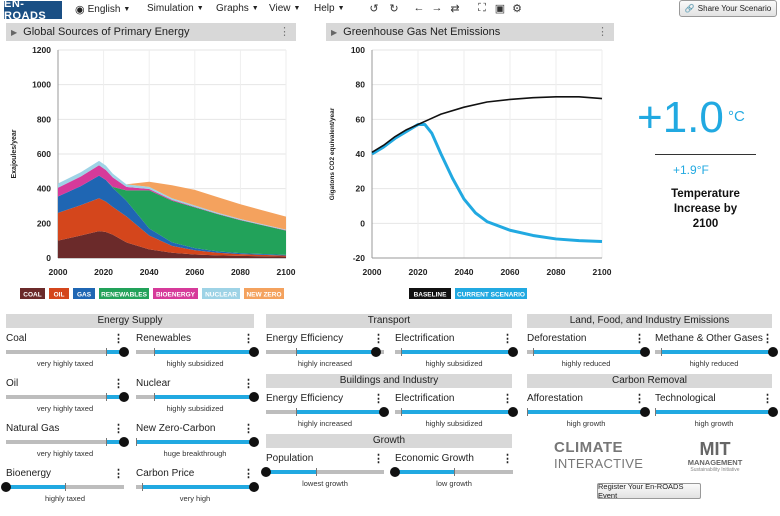 This screenshot has width=780, height=516. I want to click on transport-electrification-slider: Electrification ⋮ highly subsidized, so click(456, 356).